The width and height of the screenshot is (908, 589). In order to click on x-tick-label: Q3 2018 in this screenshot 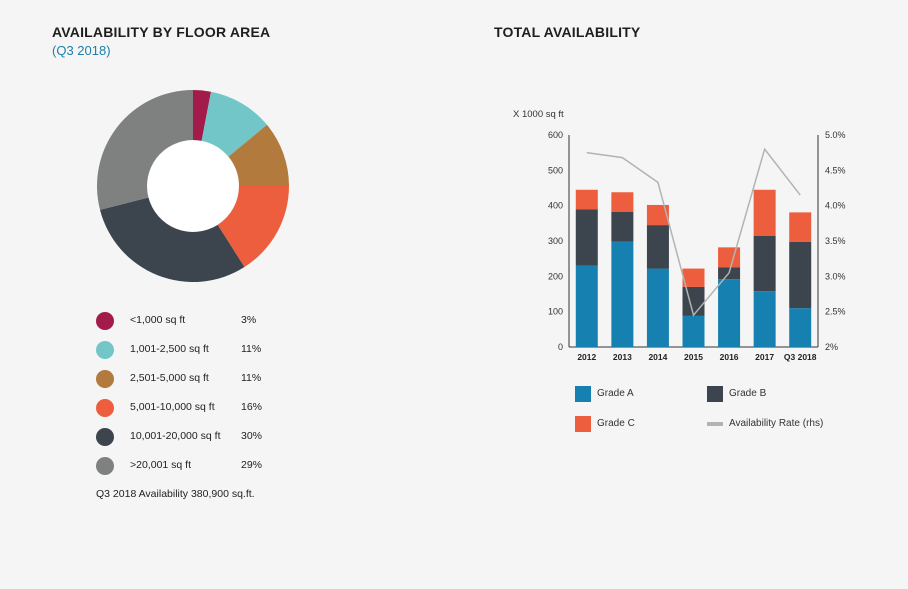, I will do `click(800, 357)`.